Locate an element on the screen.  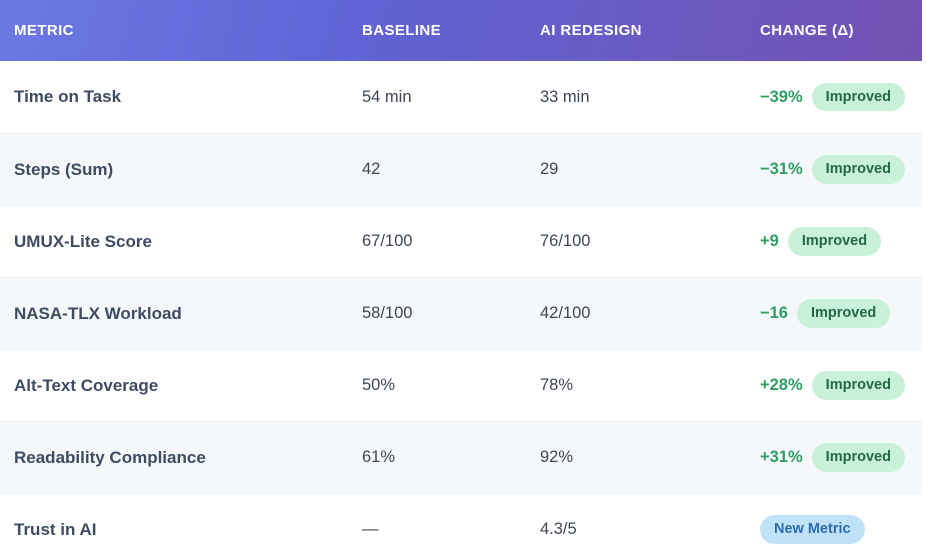
column-header-change: CHANGE (Δ) is located at coordinates (807, 30).